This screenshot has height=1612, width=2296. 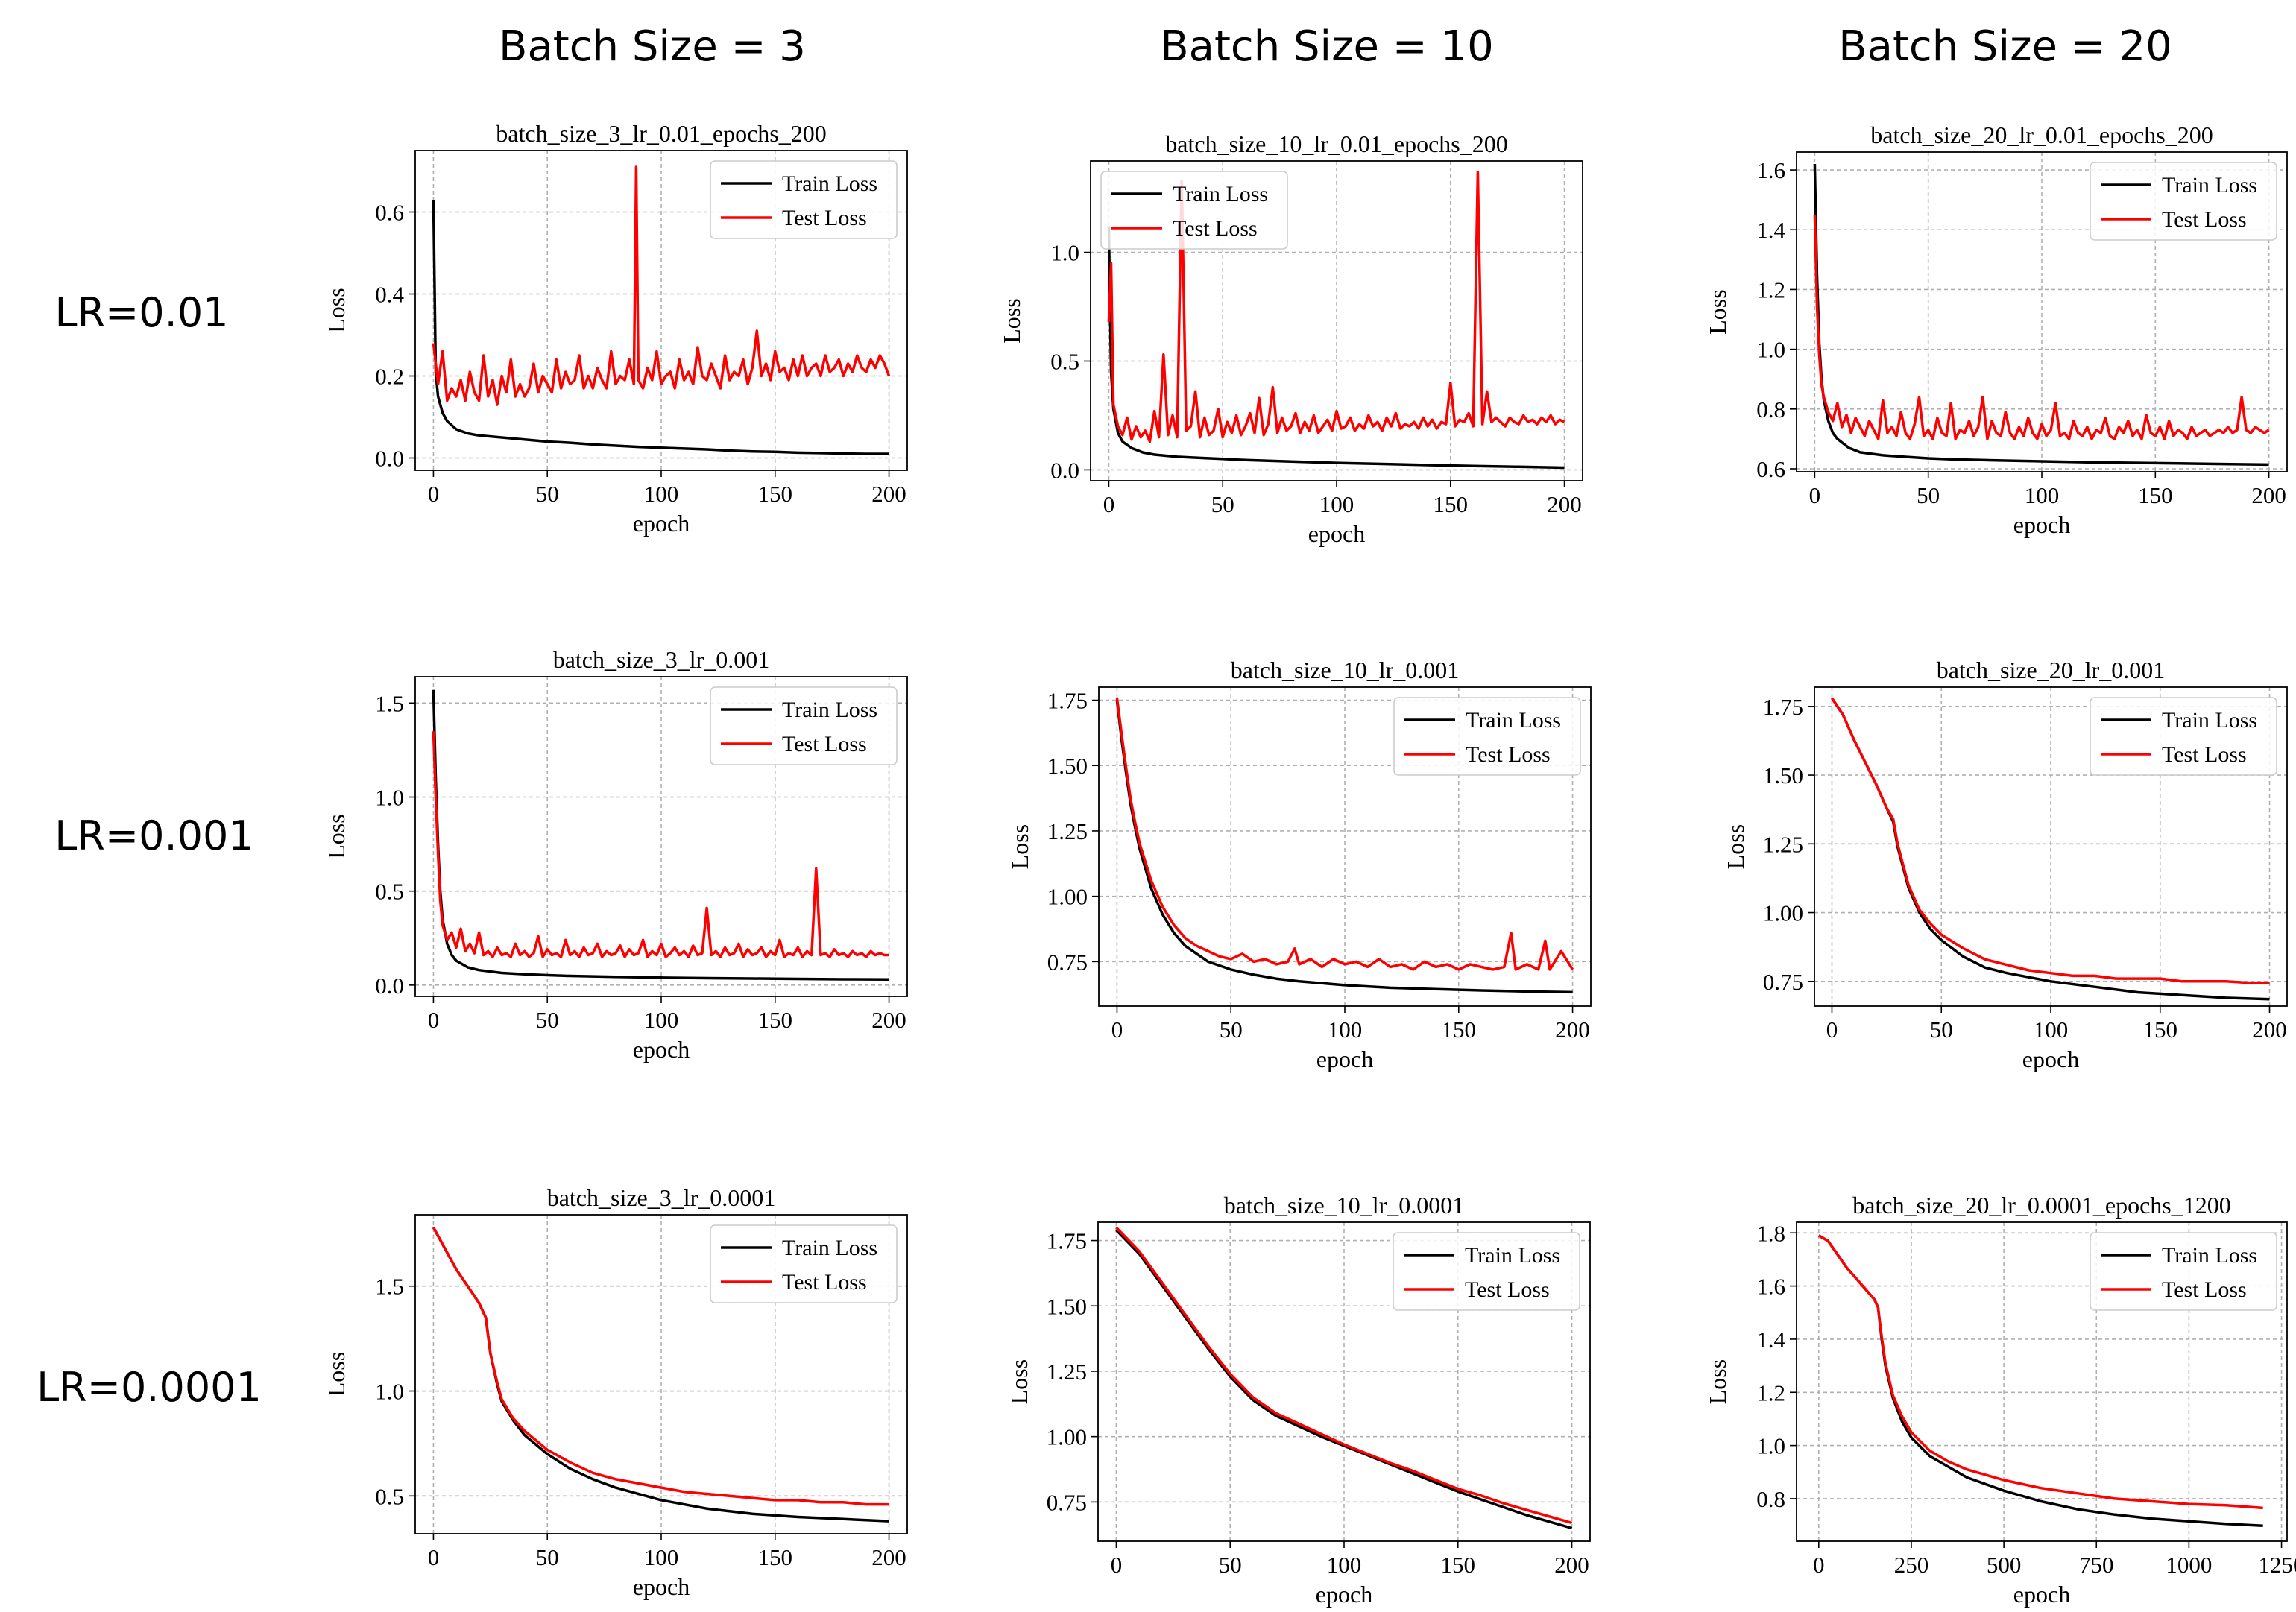 What do you see at coordinates (389, 295) in the screenshot?
I see `y-tick-label: 0.4` at bounding box center [389, 295].